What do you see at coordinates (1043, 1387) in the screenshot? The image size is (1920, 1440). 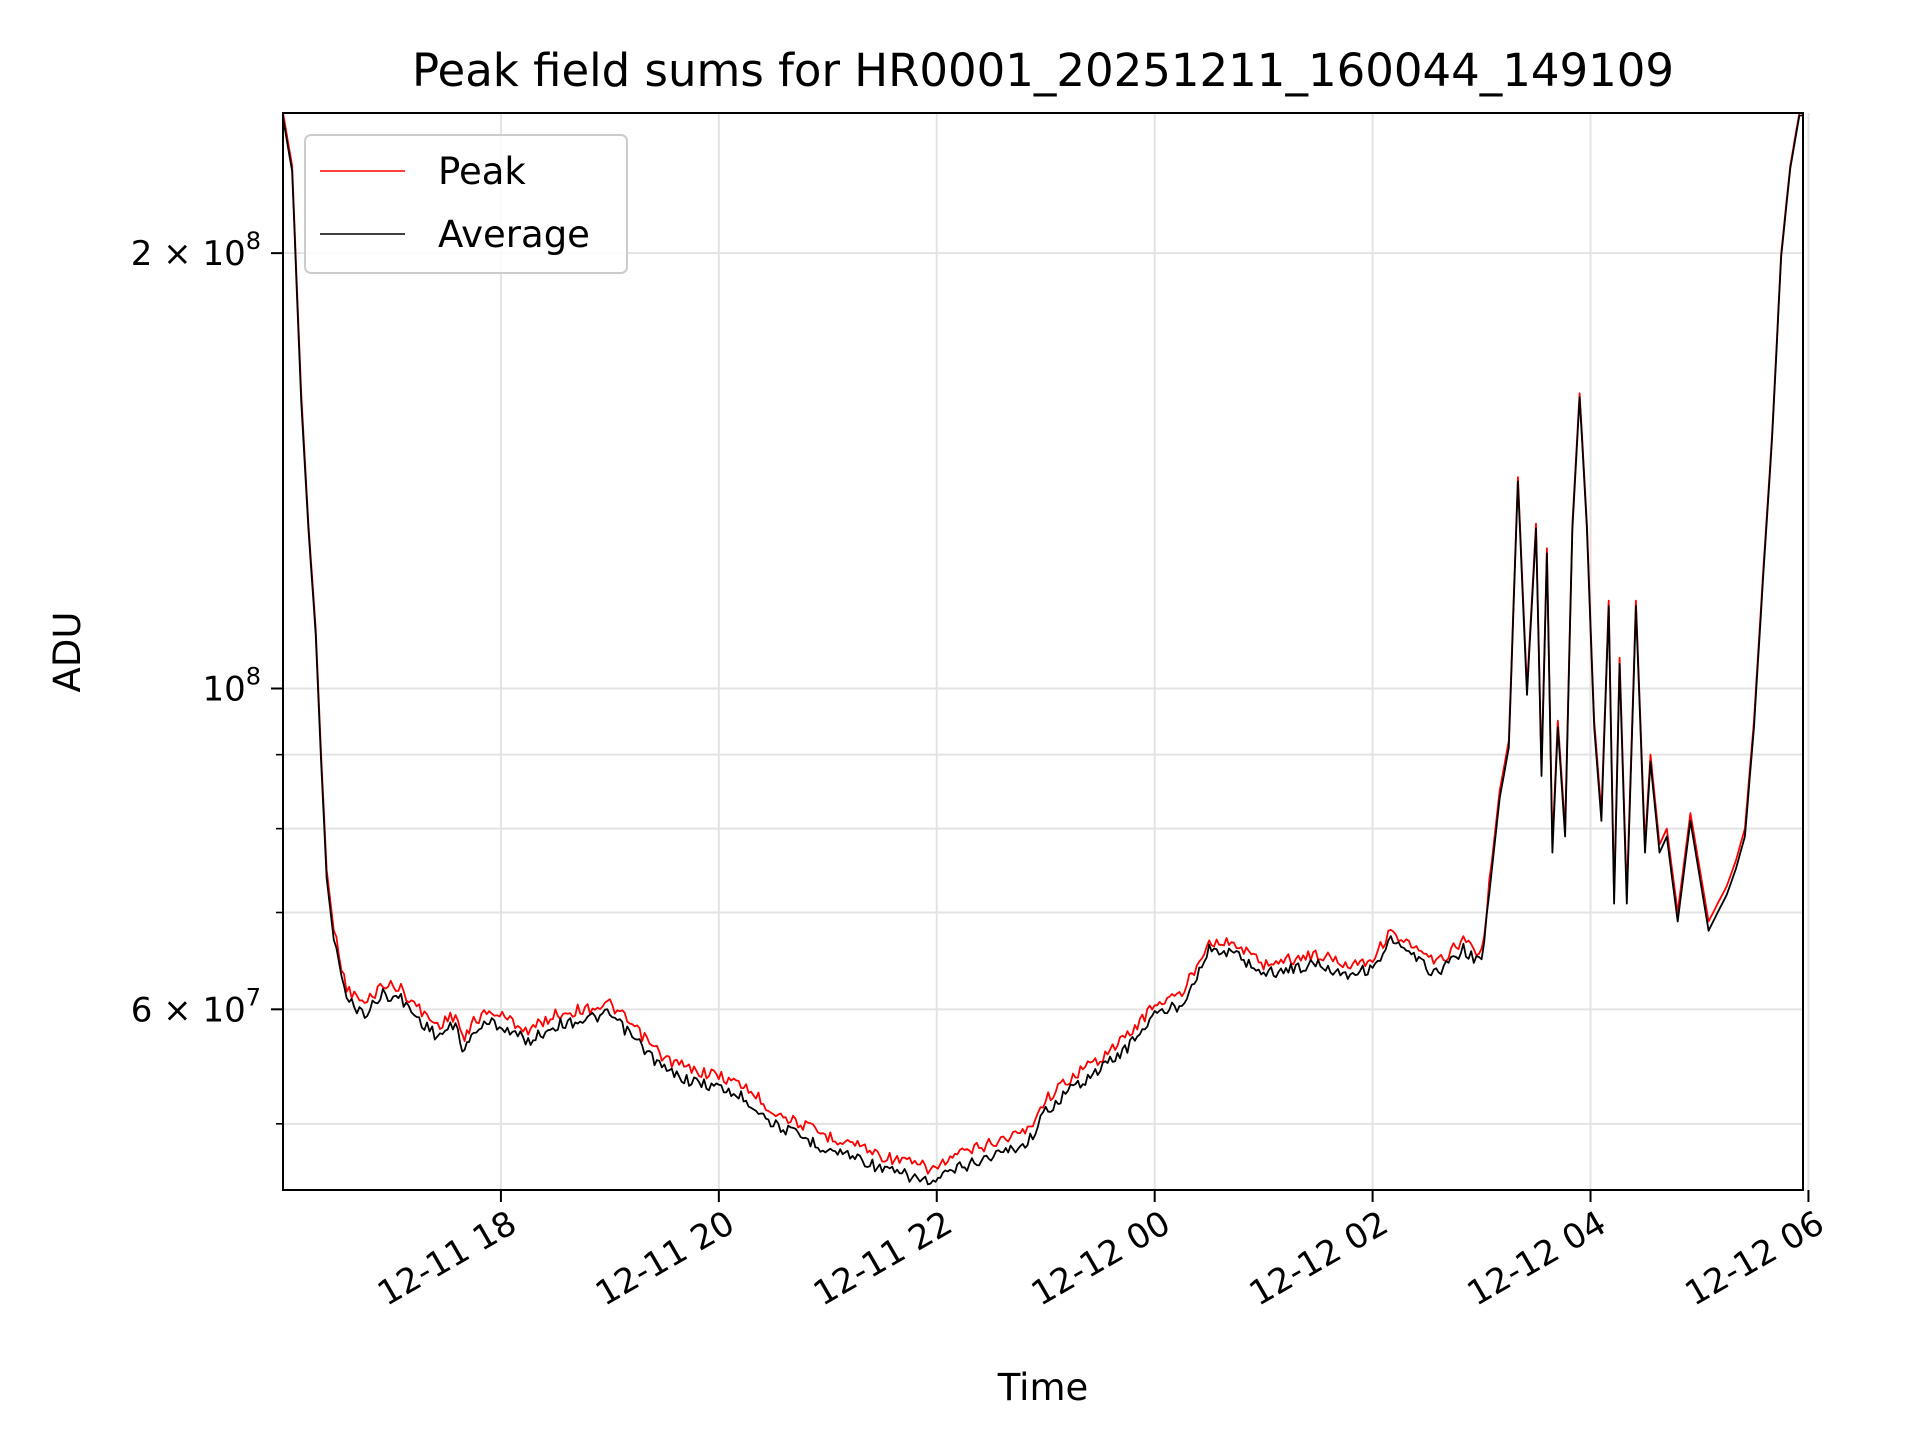 I see `x-axis-label: Time` at bounding box center [1043, 1387].